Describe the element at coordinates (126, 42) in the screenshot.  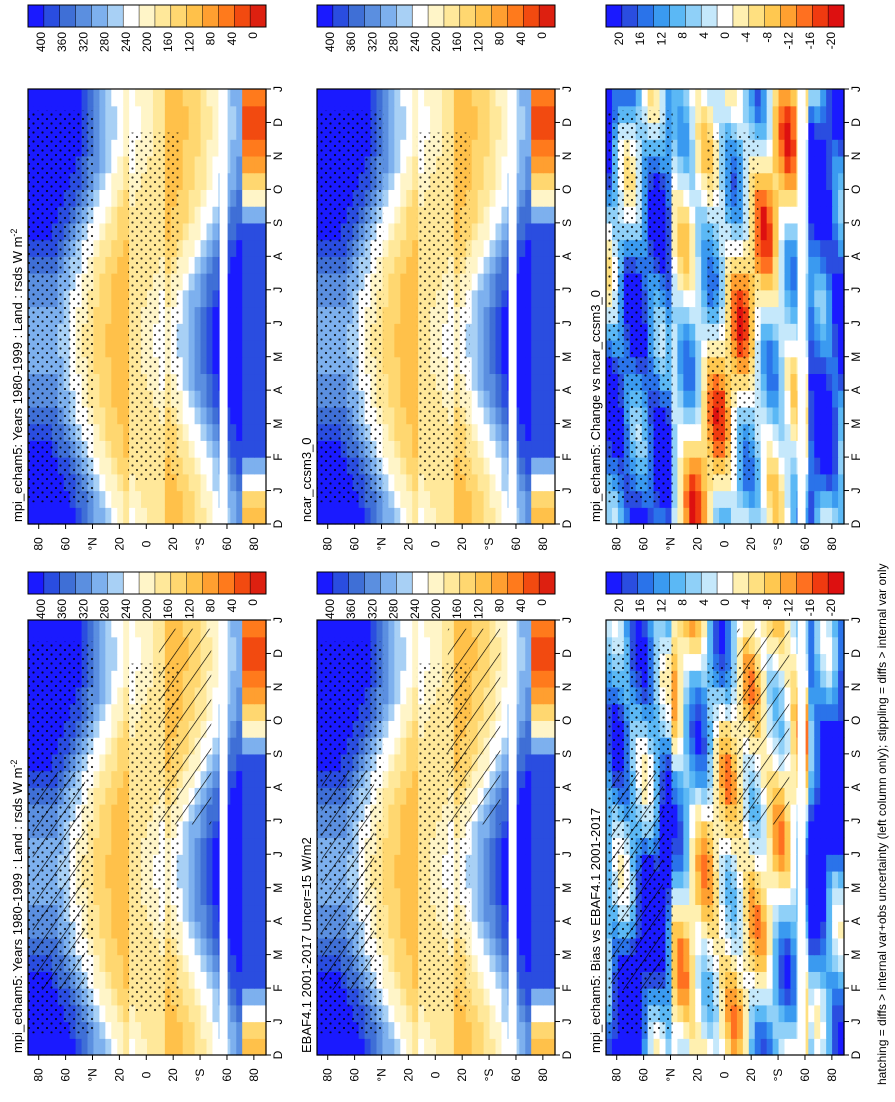
I see `colorbar-tick-label: 240` at that location.